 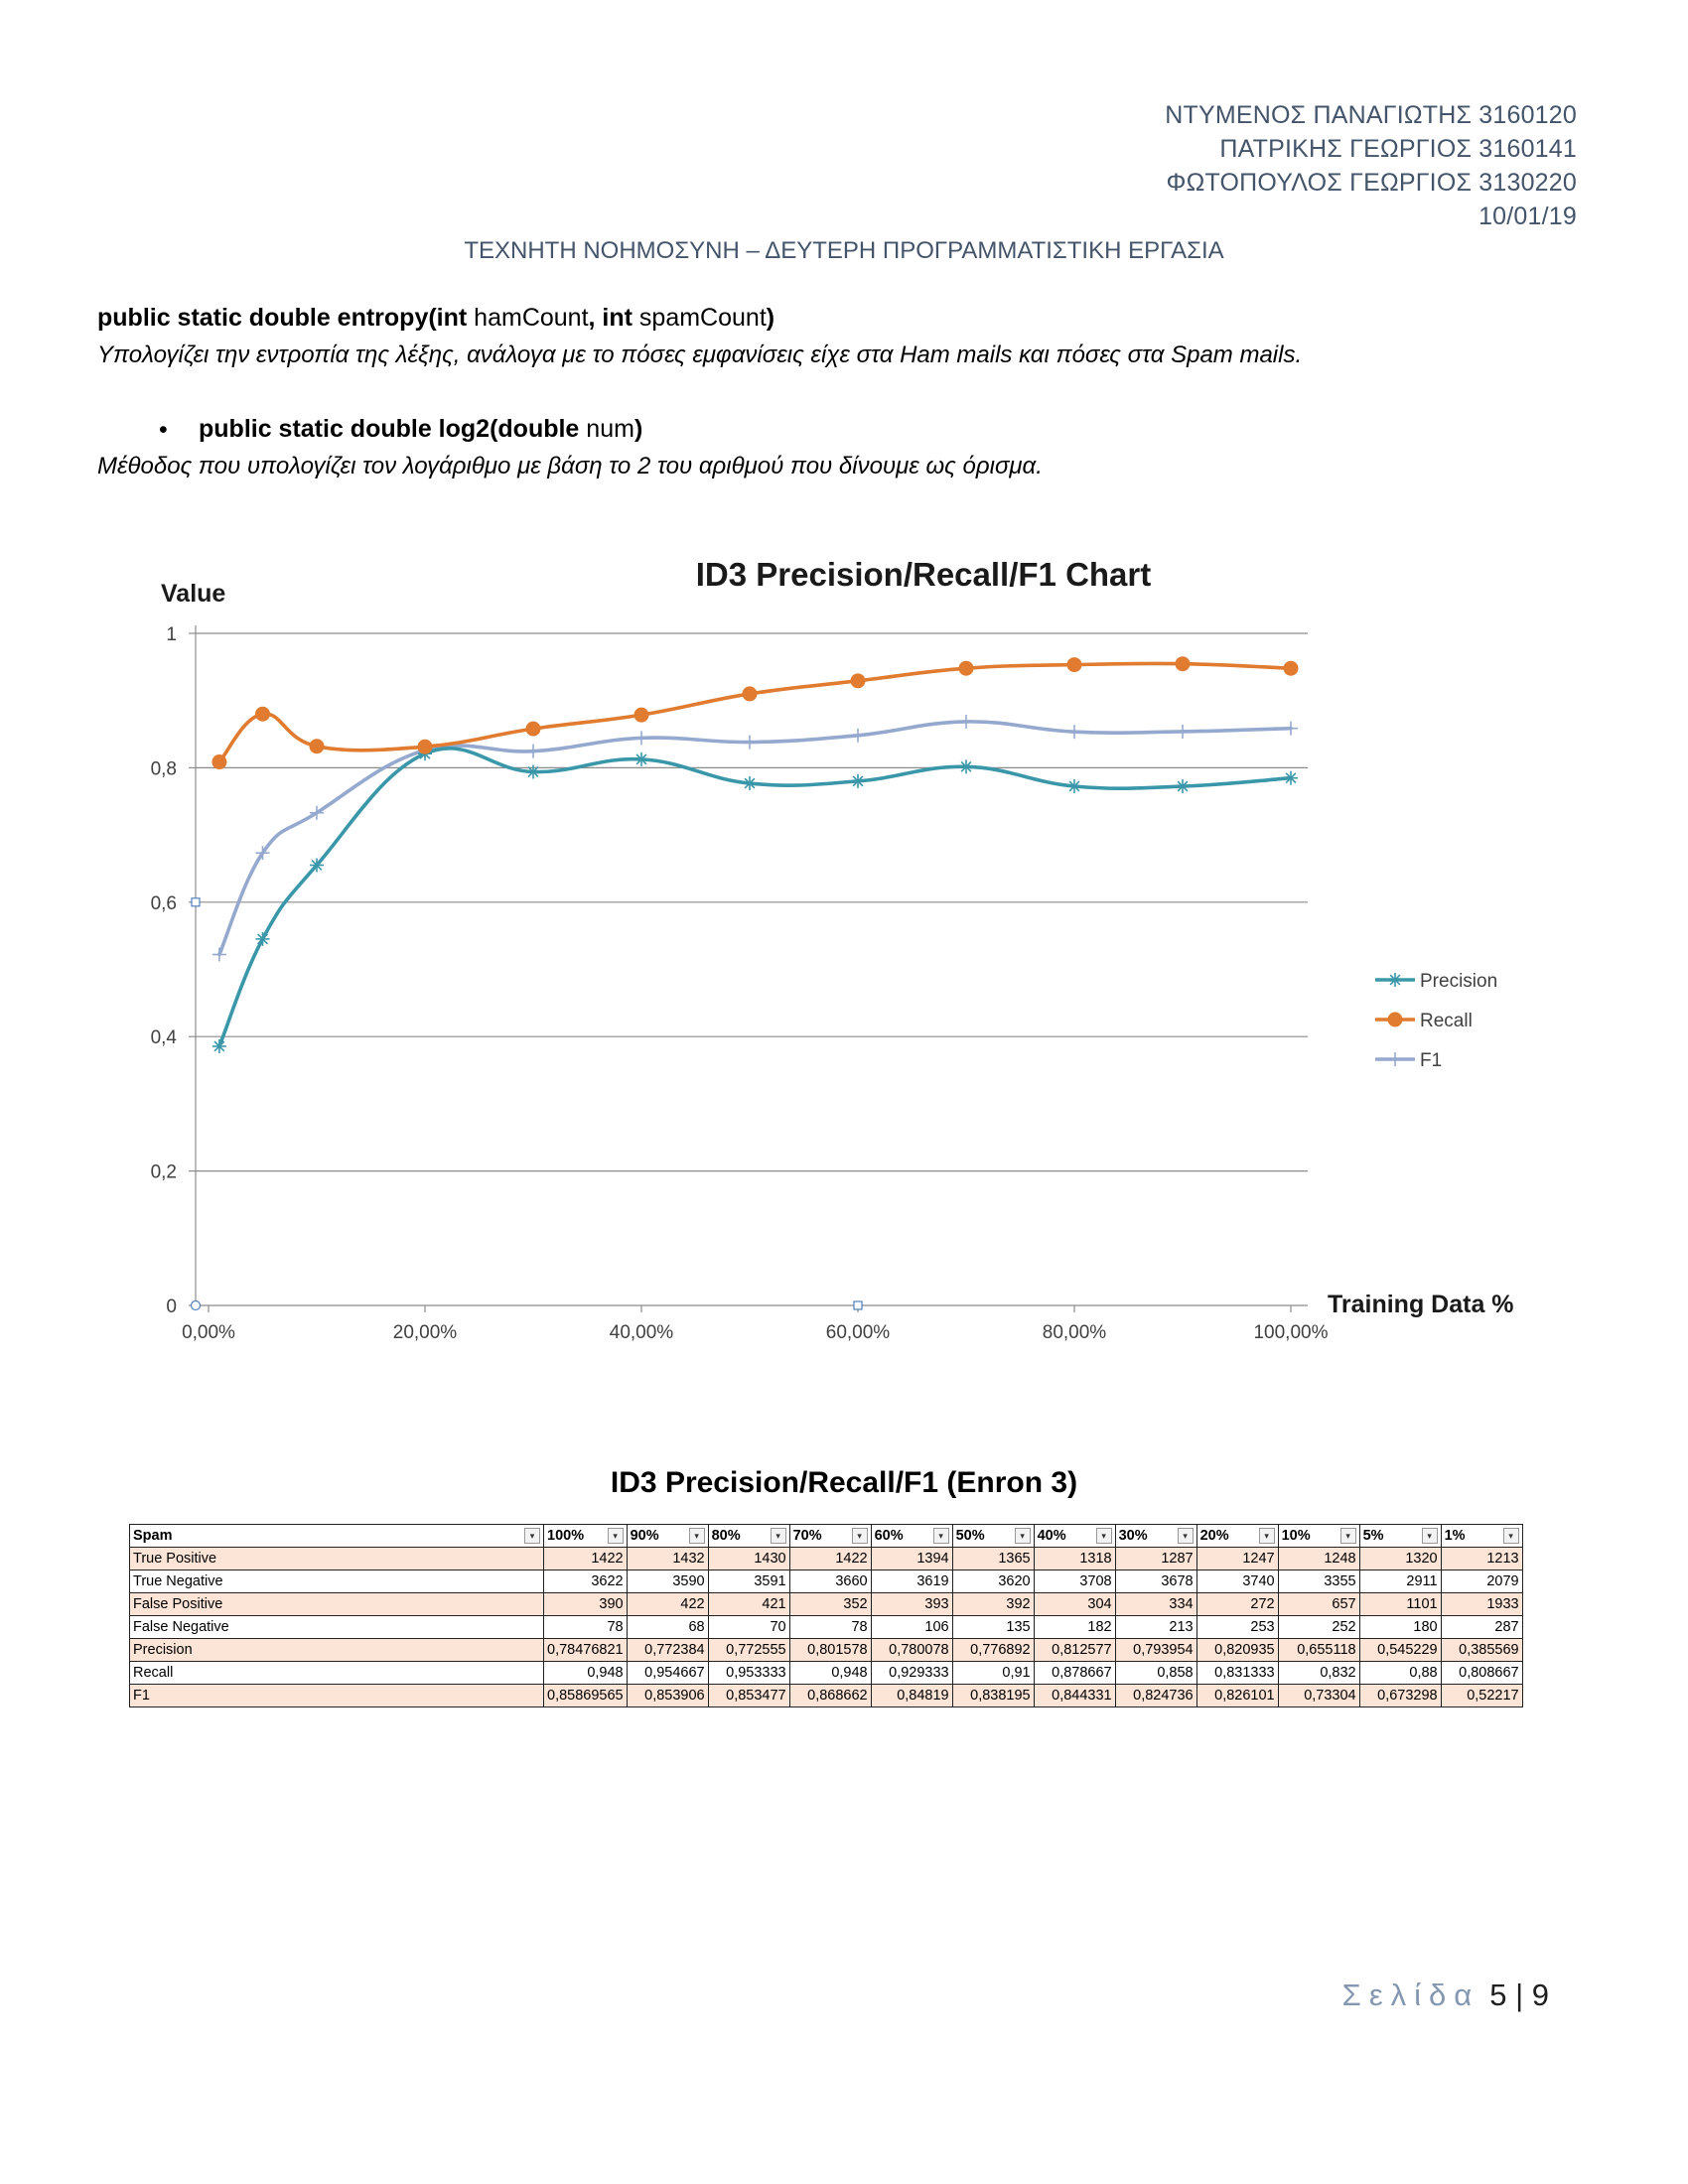 I want to click on table-cell: 0,954667, so click(x=667, y=1673).